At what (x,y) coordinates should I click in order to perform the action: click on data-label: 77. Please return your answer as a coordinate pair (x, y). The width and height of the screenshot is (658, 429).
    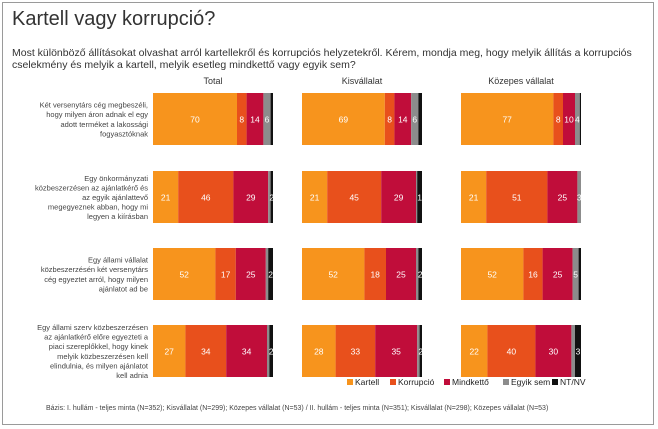
    Looking at the image, I should click on (507, 120).